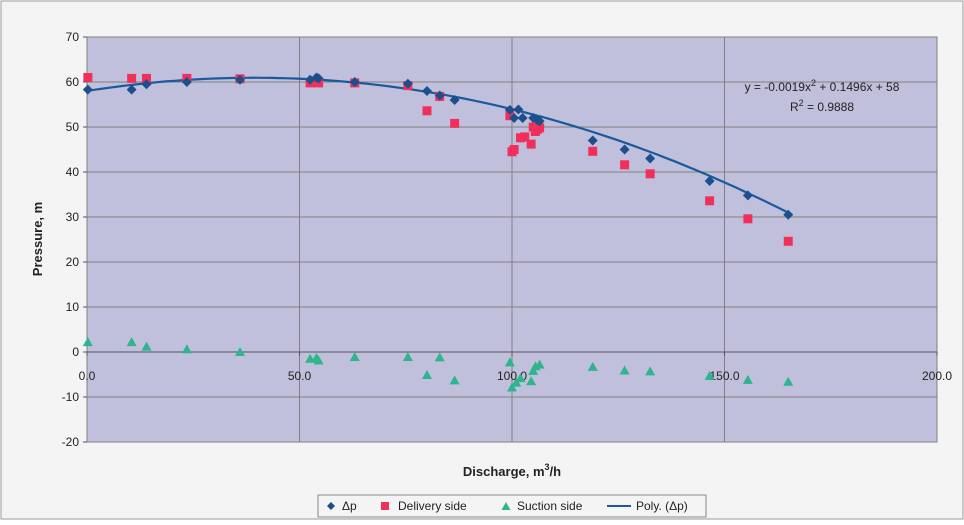  I want to click on legend-item-trend: Poly. (Δp), so click(647, 506).